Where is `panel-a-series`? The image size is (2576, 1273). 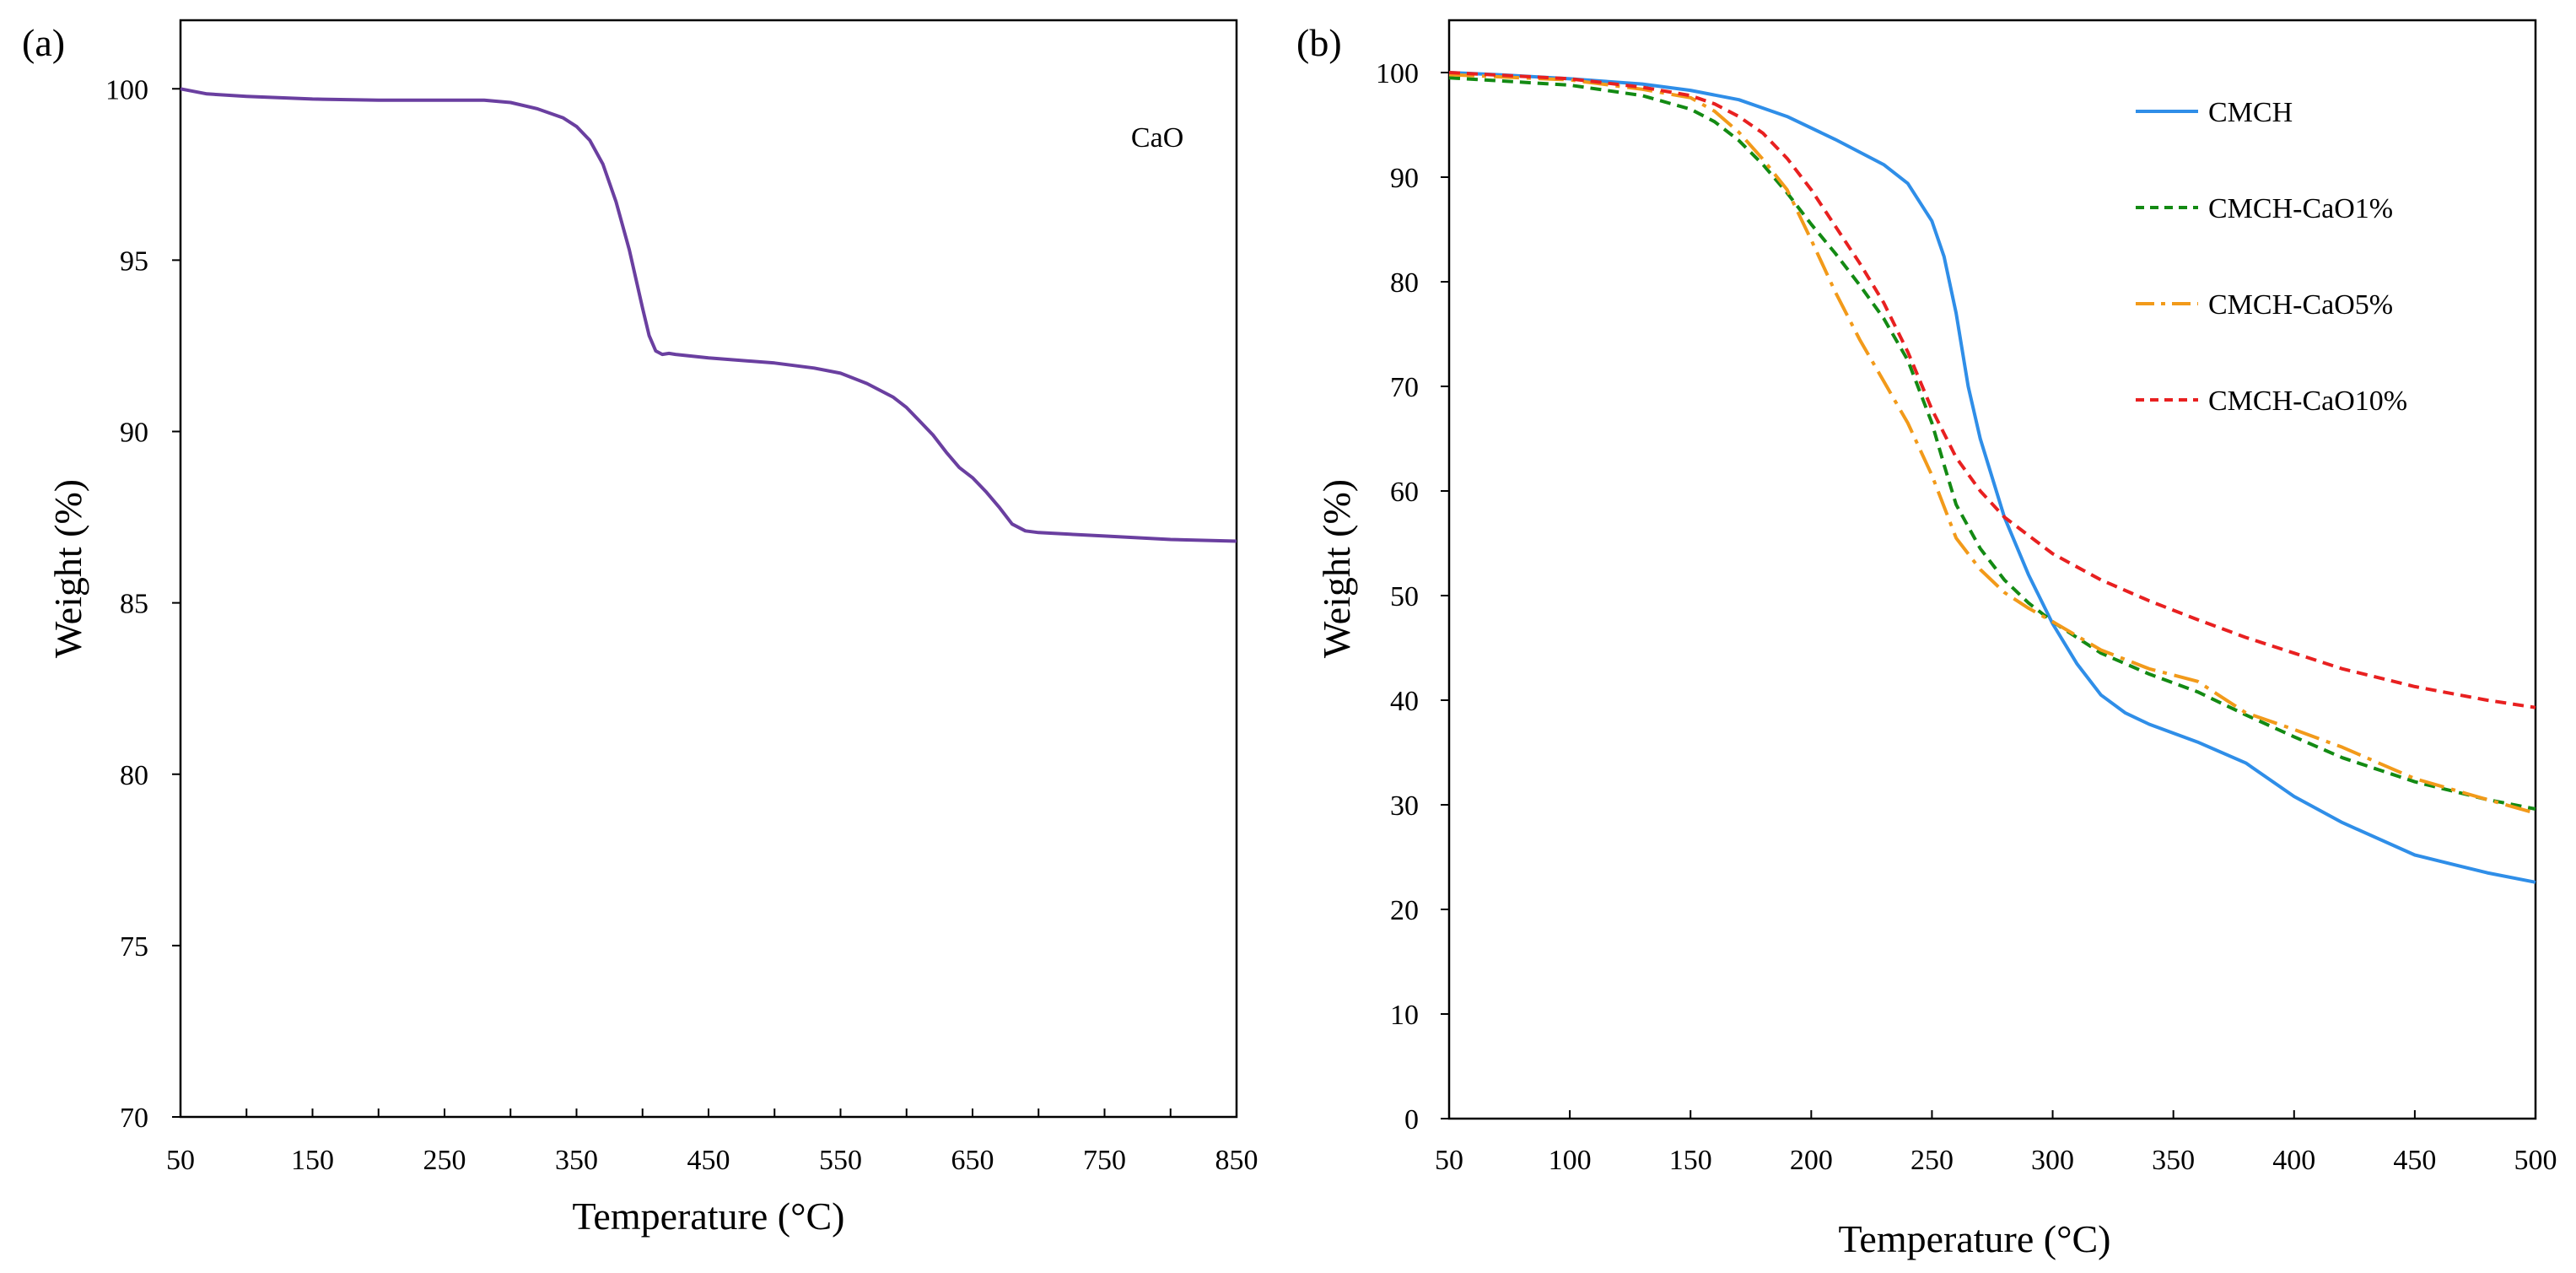 panel-a-series is located at coordinates (708, 315).